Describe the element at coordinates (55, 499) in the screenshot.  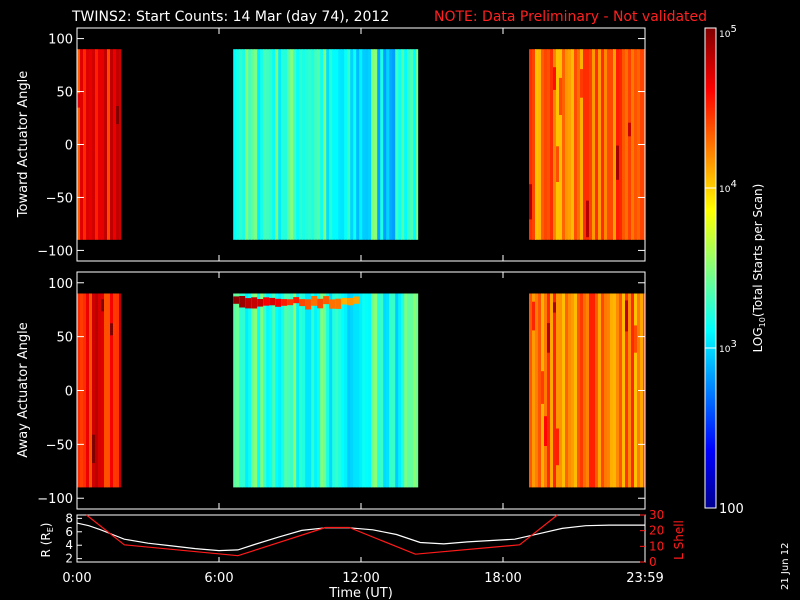
I see `y-tick-label: −100` at that location.